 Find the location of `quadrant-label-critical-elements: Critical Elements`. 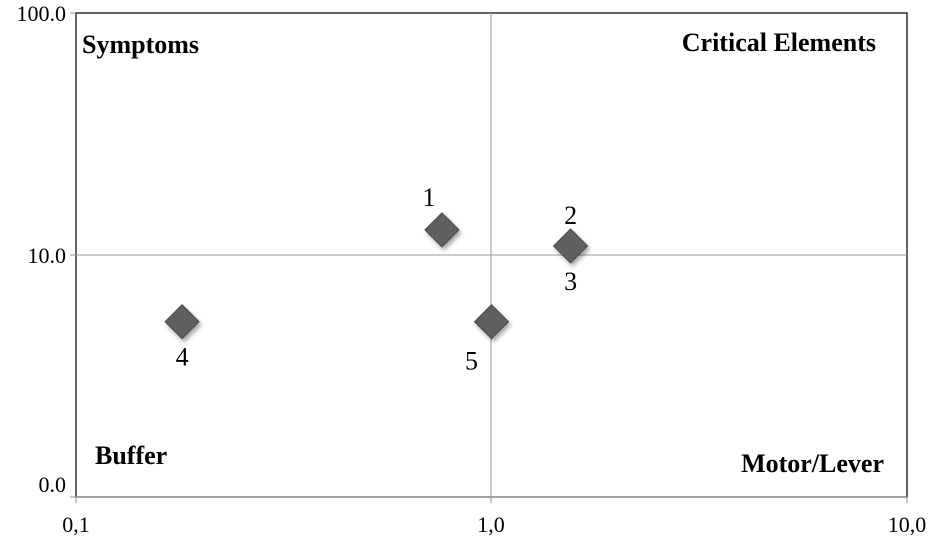

quadrant-label-critical-elements: Critical Elements is located at coordinates (779, 42).